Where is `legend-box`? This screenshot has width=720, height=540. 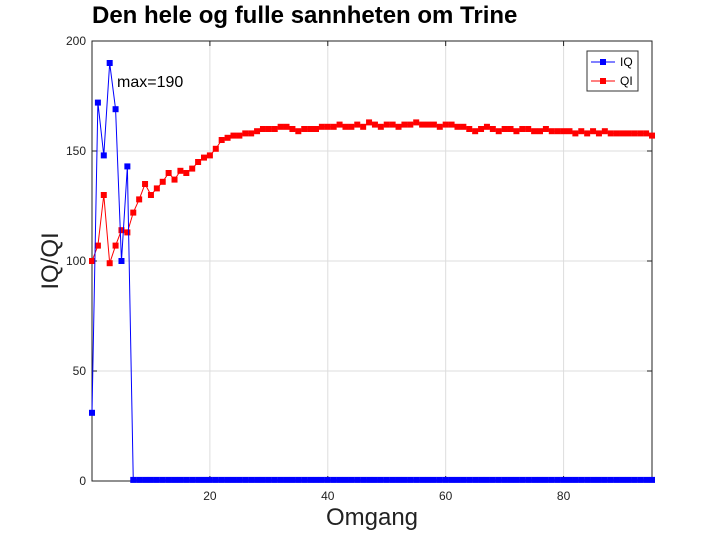 legend-box is located at coordinates (612, 71).